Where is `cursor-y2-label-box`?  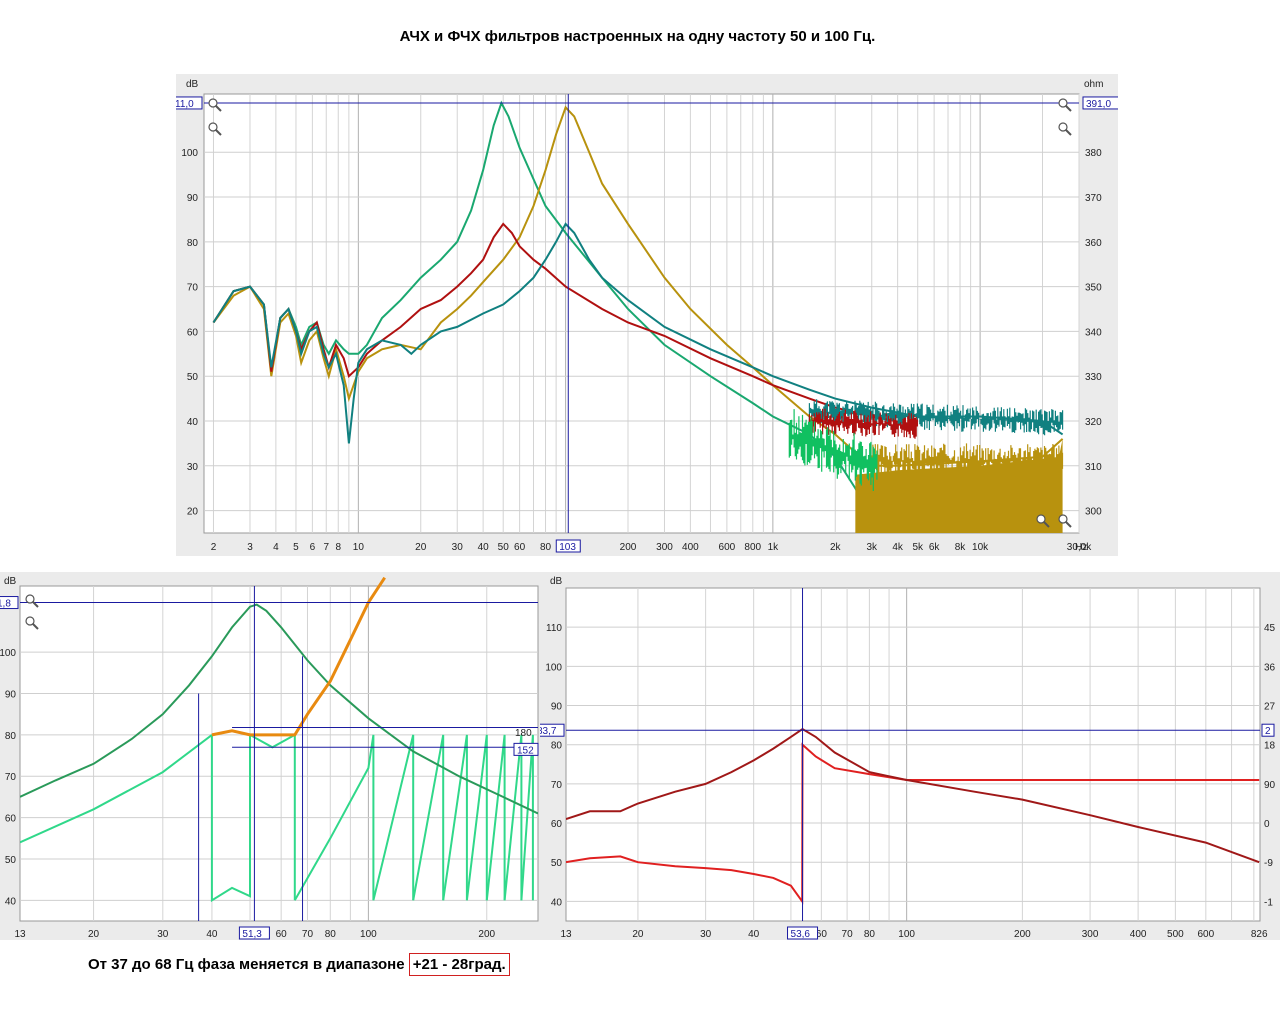 cursor-y2-label-box is located at coordinates (1268, 730).